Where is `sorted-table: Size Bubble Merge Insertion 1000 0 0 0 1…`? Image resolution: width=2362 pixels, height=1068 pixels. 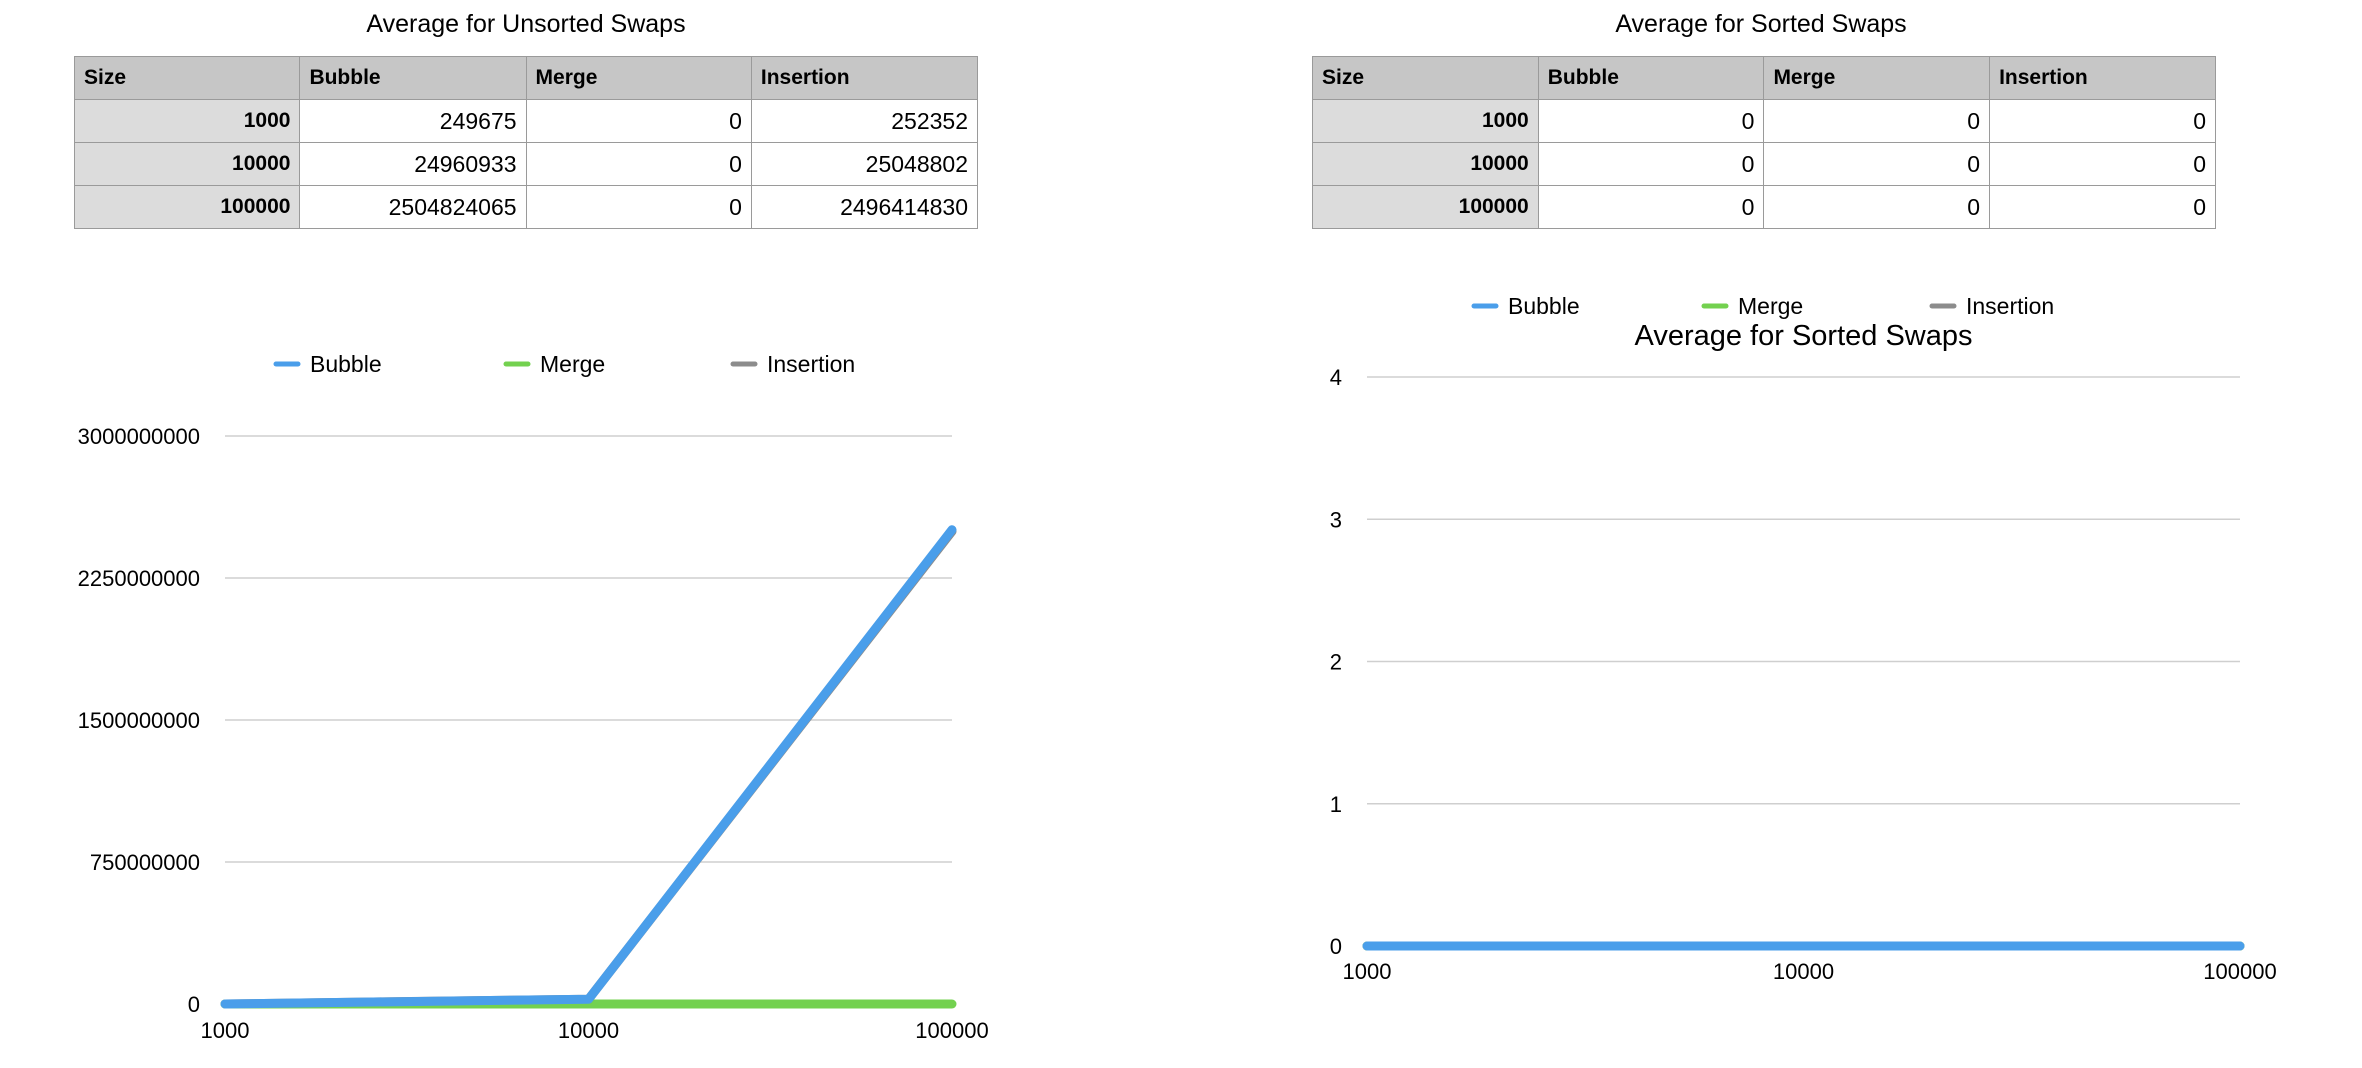
sorted-table: Size Bubble Merge Insertion 1000 0 0 0 1… is located at coordinates (1764, 142).